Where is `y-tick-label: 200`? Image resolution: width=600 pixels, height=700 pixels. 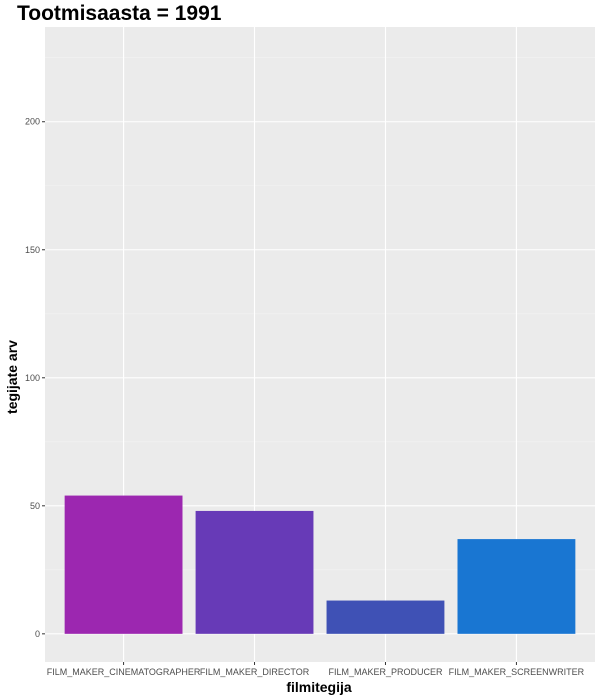
y-tick-label: 200 is located at coordinates (32, 122).